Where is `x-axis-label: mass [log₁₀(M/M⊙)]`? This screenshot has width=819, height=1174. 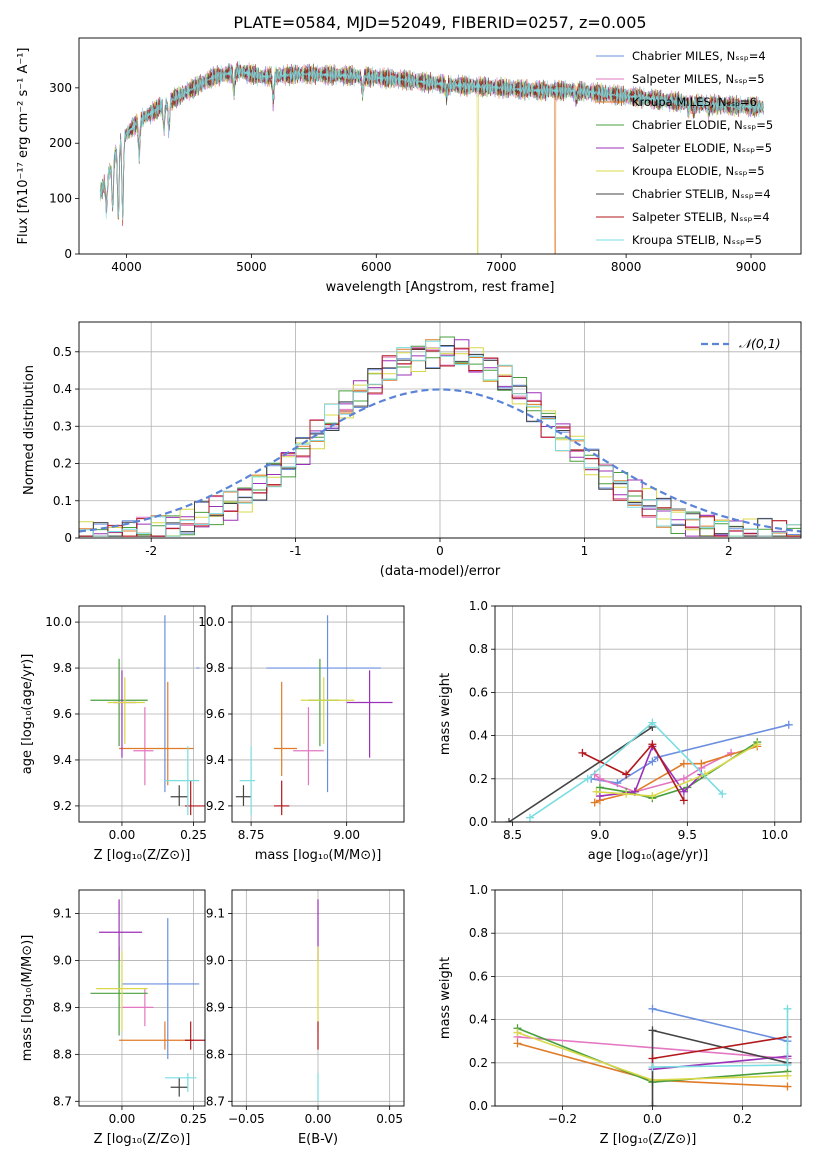
x-axis-label: mass [log₁₀(M/M⊙)] is located at coordinates (318, 855).